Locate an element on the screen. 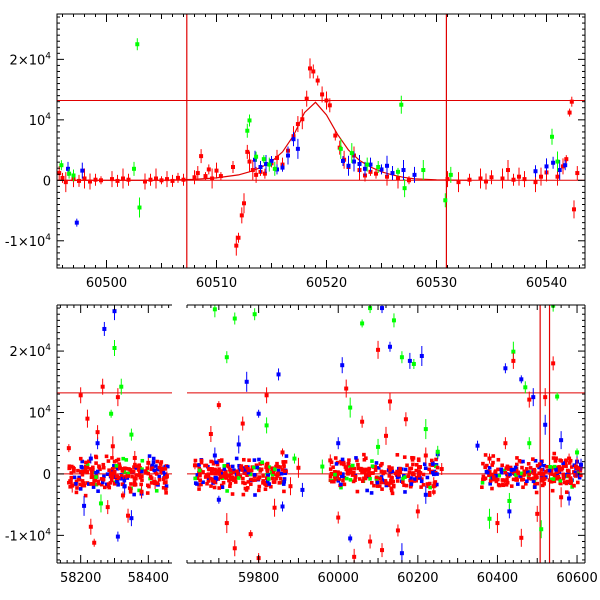 This screenshot has height=600, width=600. x-tick-label: 60520 is located at coordinates (326, 283).